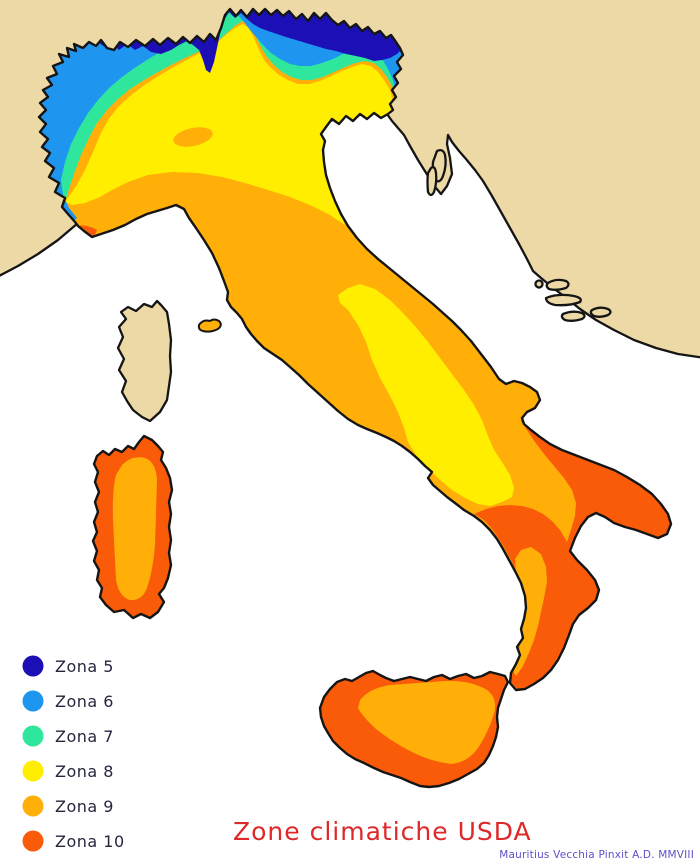 This screenshot has width=700, height=868. What do you see at coordinates (539, 284) in the screenshot?
I see `island-dalmatia-small` at bounding box center [539, 284].